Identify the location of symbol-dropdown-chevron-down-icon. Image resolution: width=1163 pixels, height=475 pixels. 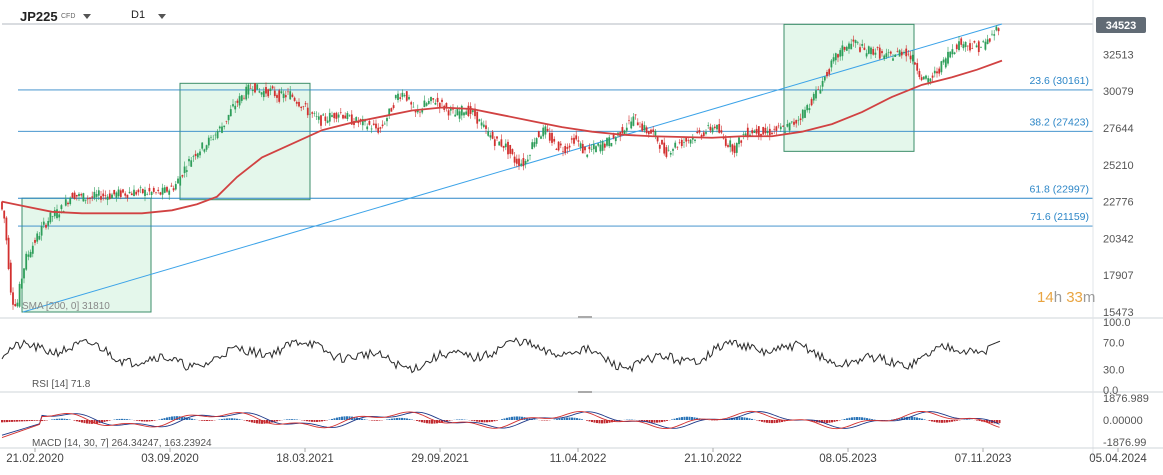
(87, 16).